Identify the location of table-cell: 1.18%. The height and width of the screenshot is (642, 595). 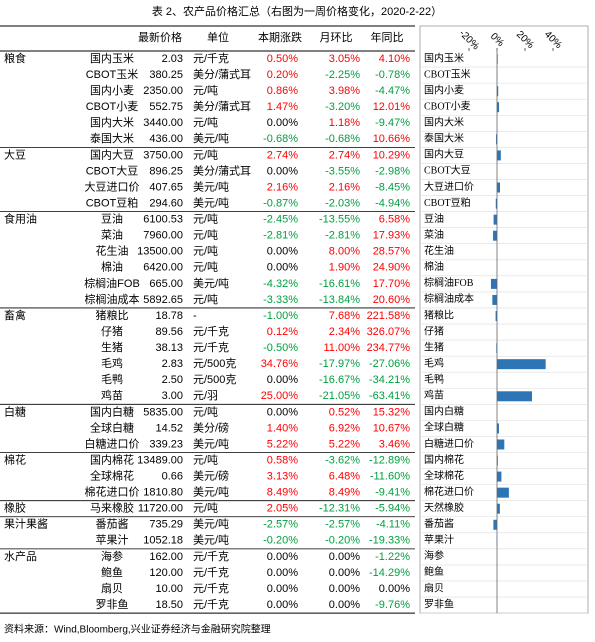
(344, 123).